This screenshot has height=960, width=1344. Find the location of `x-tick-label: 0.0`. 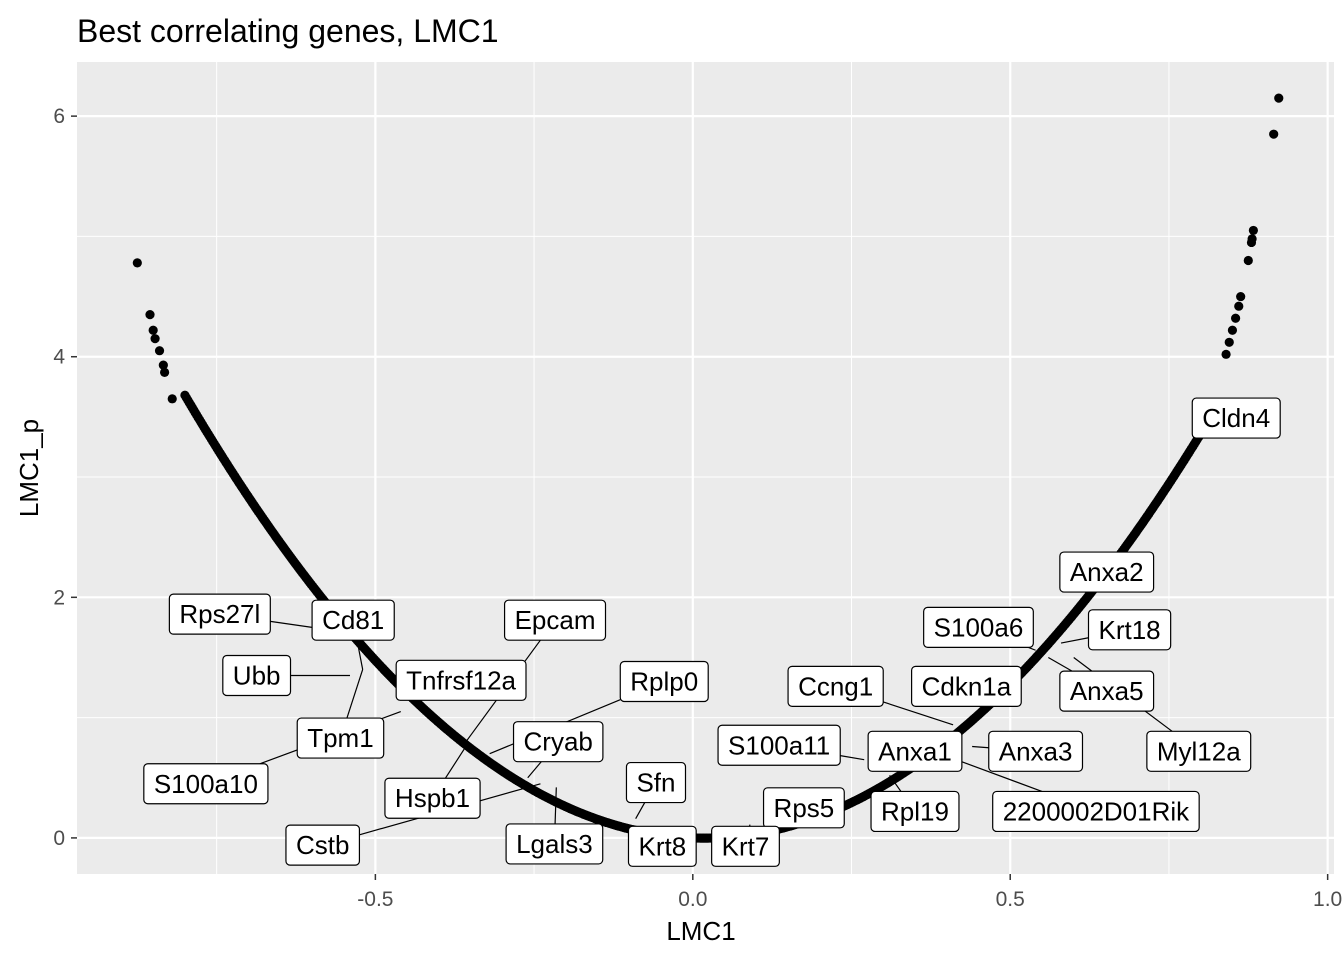

x-tick-label: 0.0 is located at coordinates (692, 899).